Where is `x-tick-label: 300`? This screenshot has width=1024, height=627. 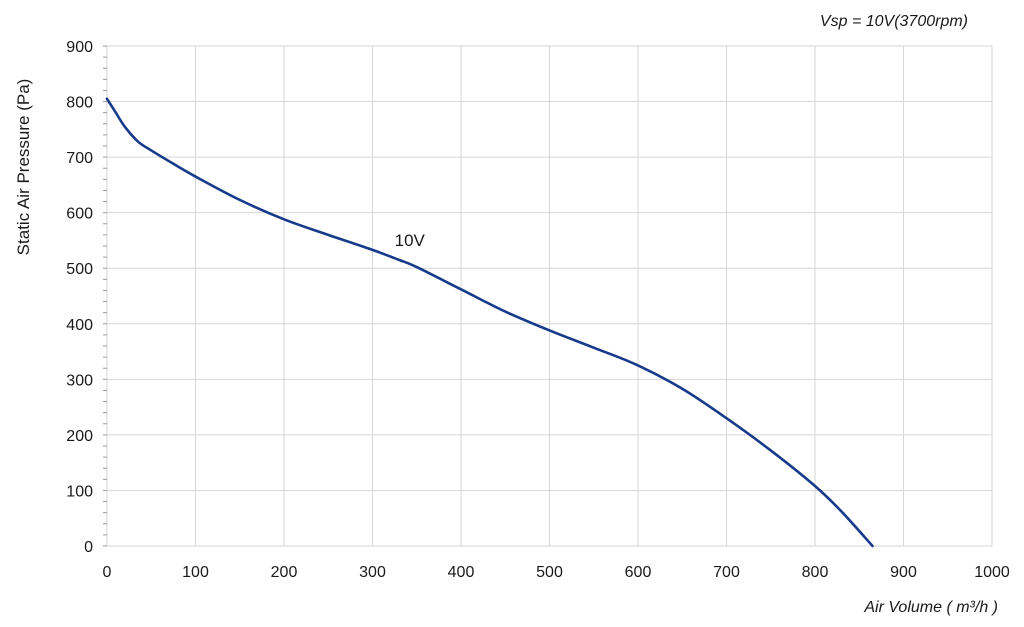
x-tick-label: 300 is located at coordinates (372, 572).